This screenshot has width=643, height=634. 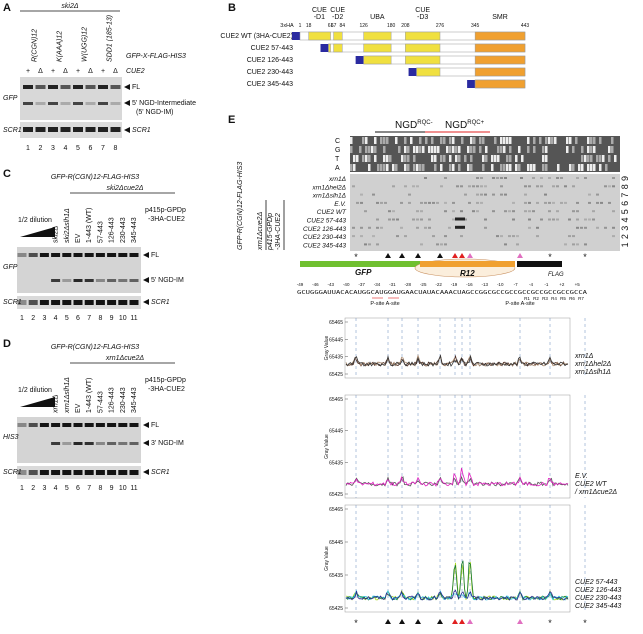 I want to click on lane-label: 126-443, so click(x=112, y=400).